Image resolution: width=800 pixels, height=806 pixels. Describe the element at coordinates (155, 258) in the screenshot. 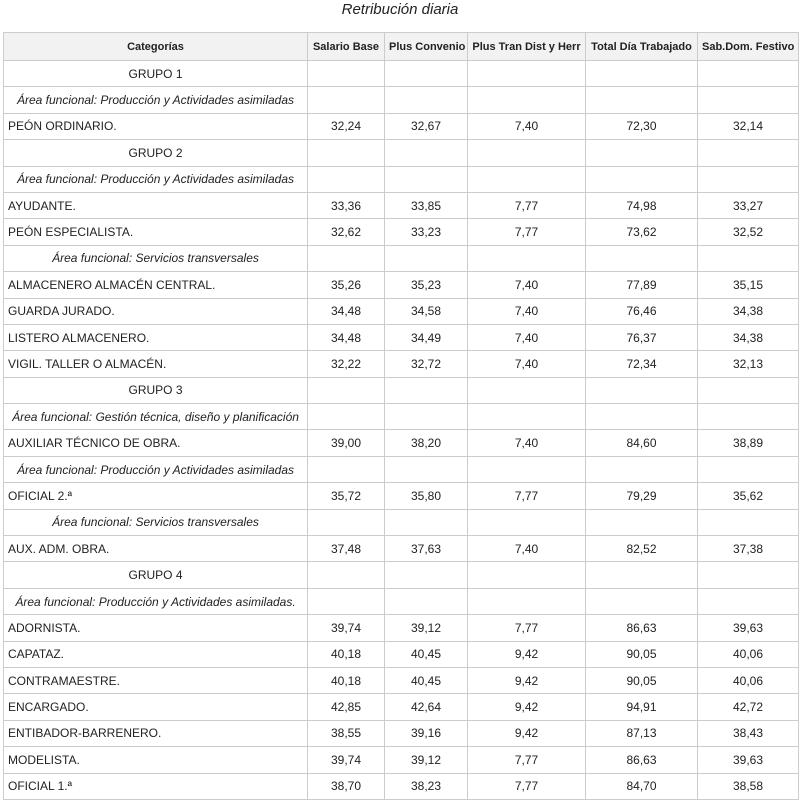

I see `area-title: Área funcional: Servicios transversales` at that location.